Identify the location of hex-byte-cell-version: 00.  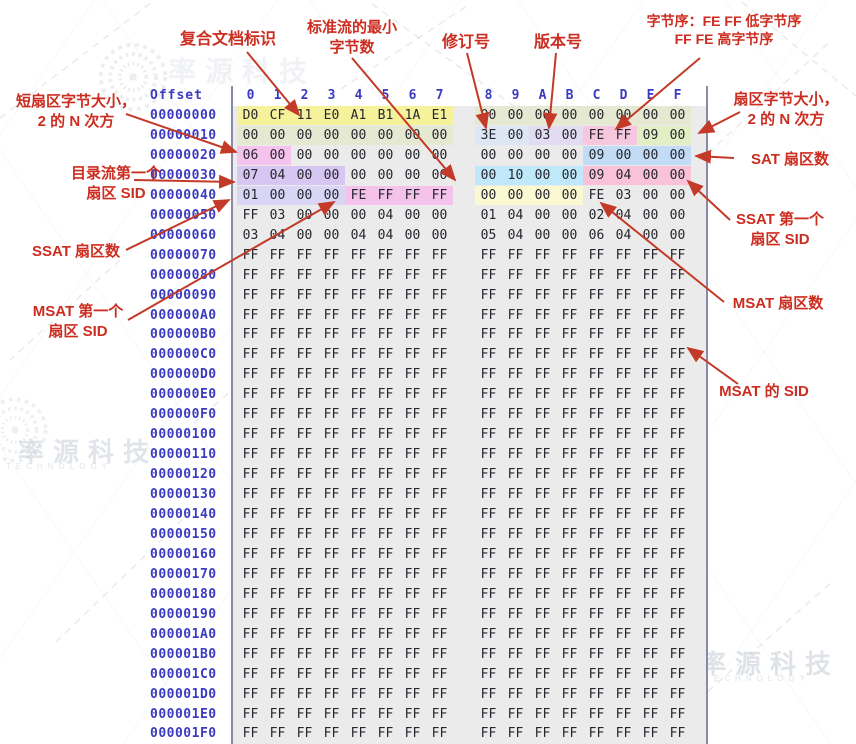
(569, 135).